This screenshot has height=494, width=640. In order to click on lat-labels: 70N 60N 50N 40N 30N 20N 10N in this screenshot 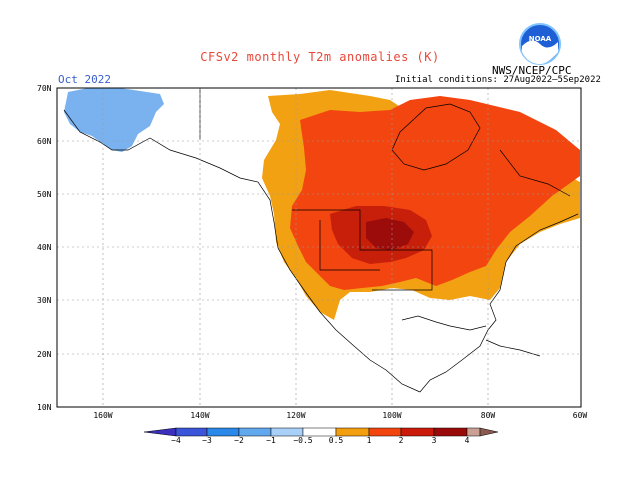, I will do `click(44, 248)`.